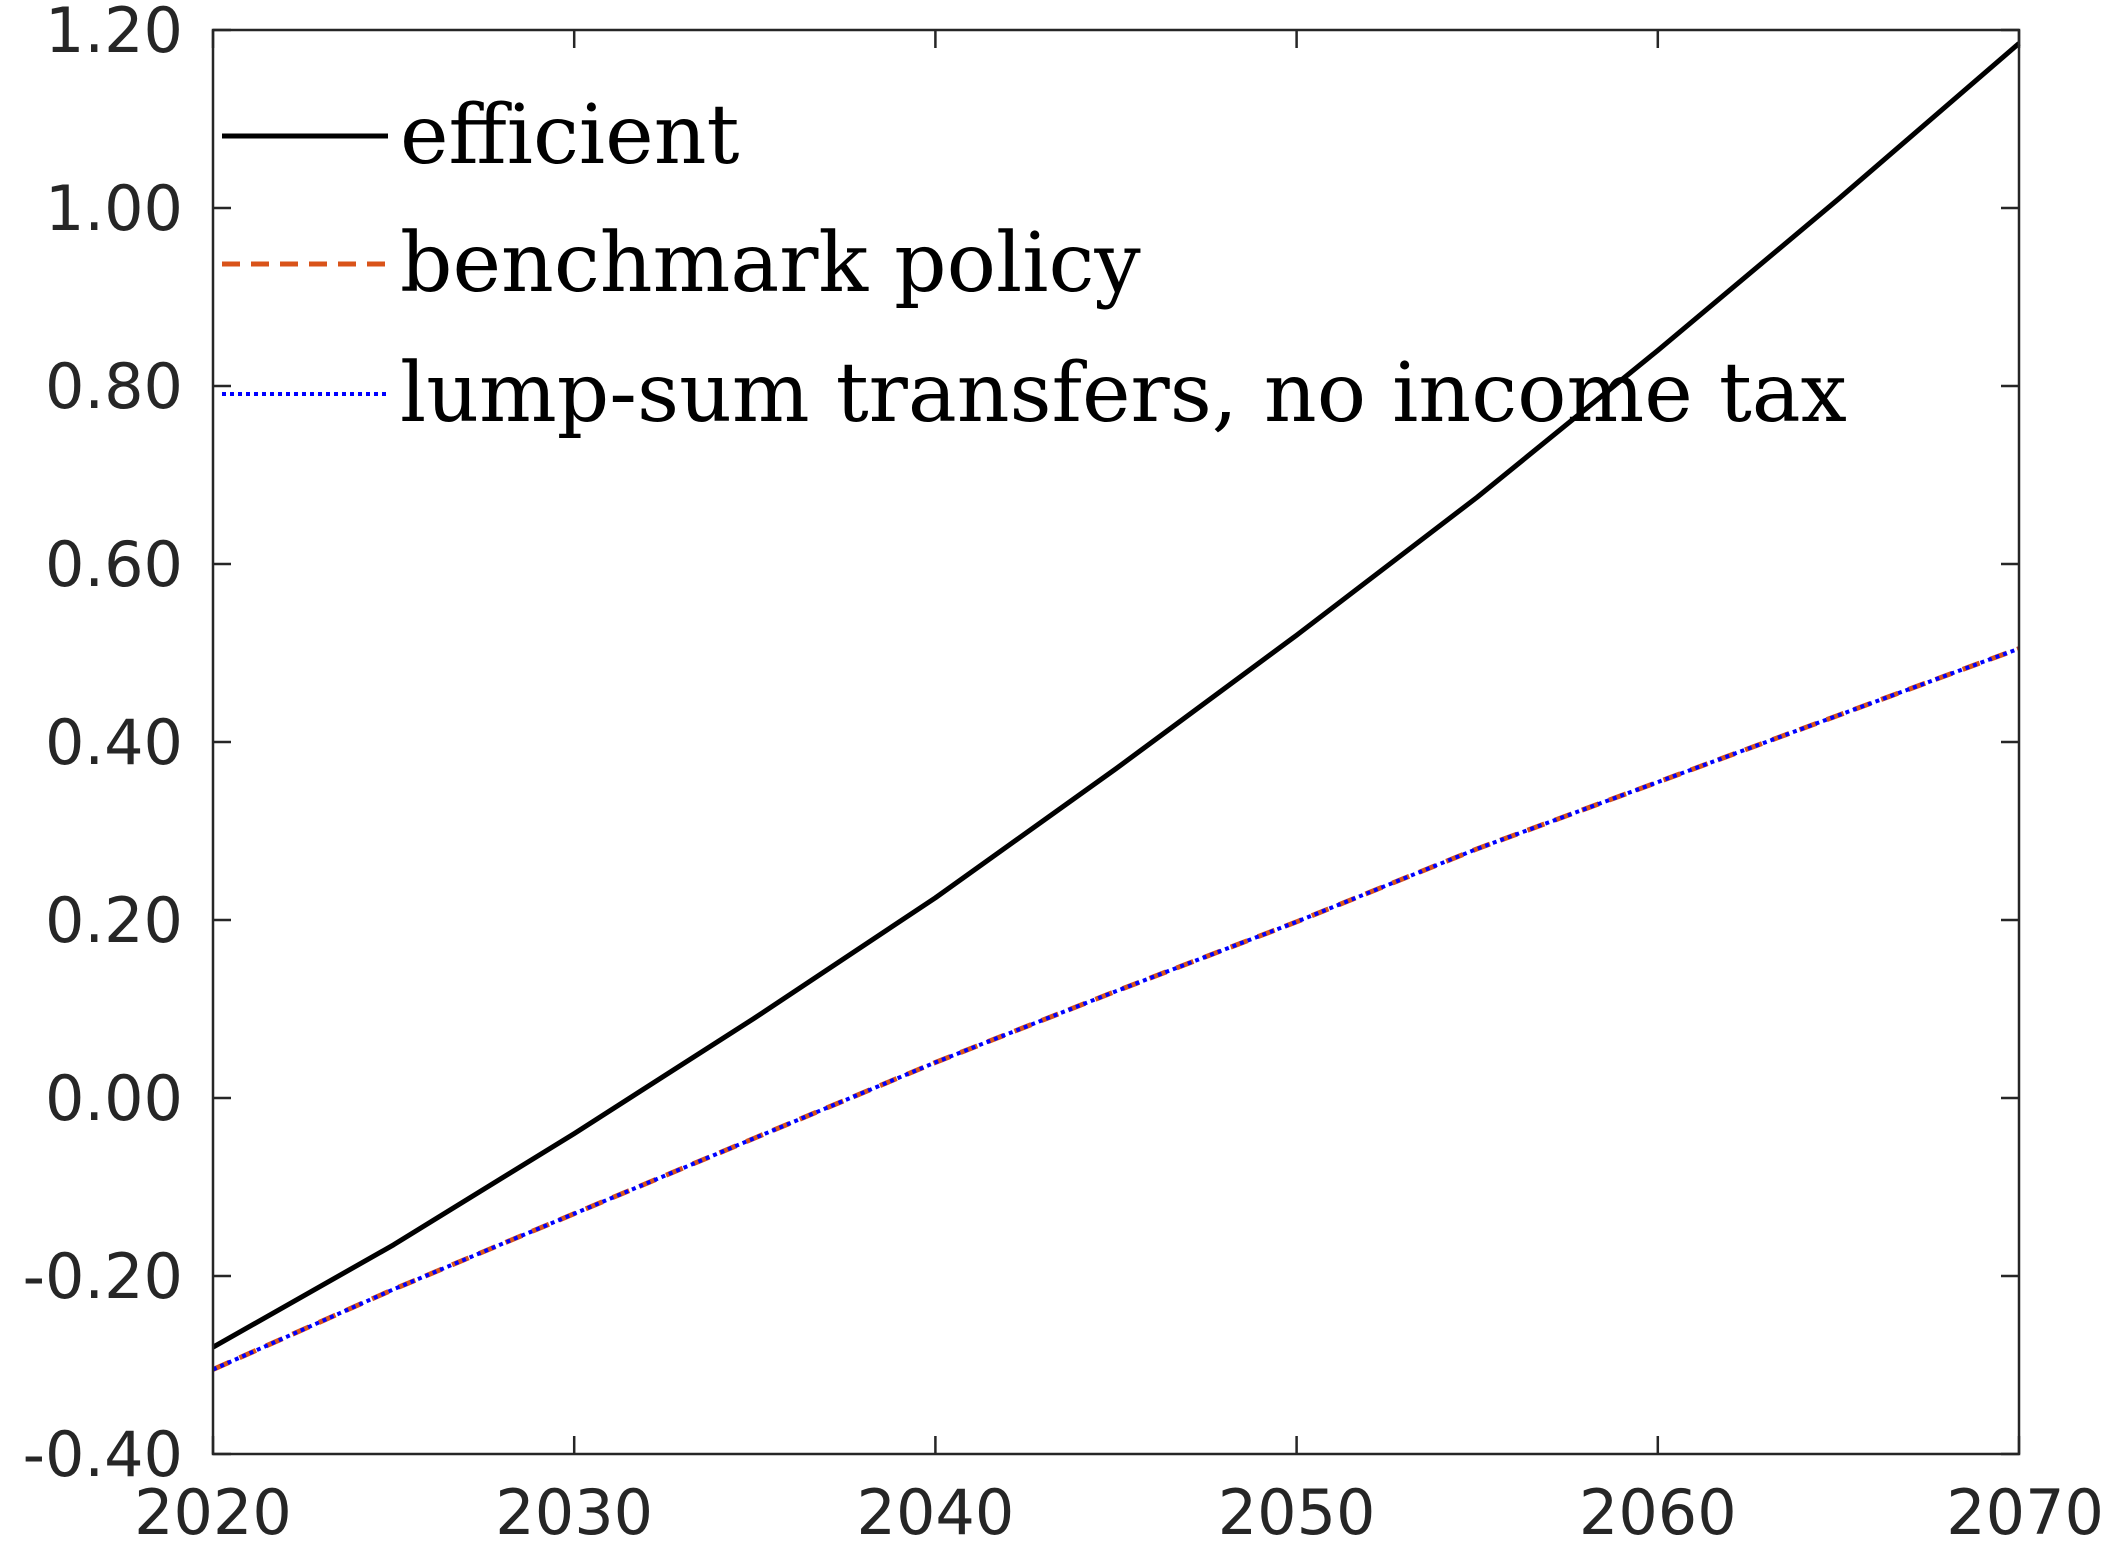 The height and width of the screenshot is (1554, 2109). I want to click on x-tick-label: 2040, so click(936, 1512).